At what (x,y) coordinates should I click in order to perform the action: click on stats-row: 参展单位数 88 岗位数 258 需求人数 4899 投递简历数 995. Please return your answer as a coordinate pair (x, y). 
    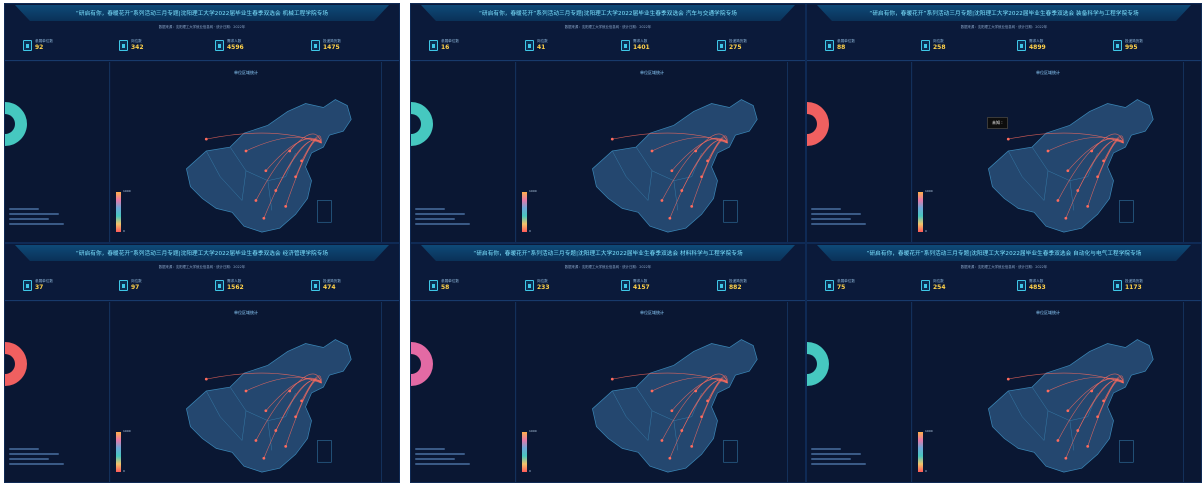
    Looking at the image, I should click on (1004, 45).